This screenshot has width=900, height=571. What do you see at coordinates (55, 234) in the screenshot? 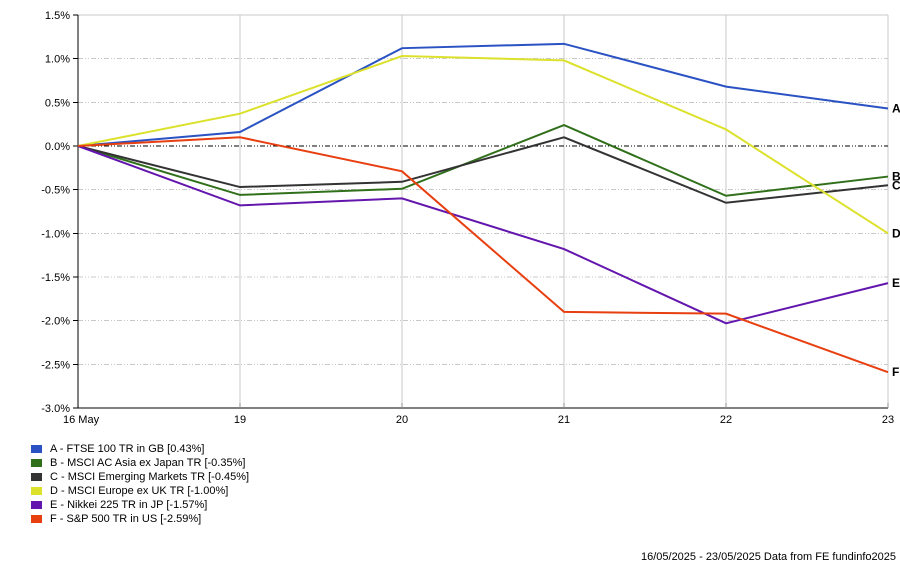
I see `y-axis-label: -1.0%` at bounding box center [55, 234].